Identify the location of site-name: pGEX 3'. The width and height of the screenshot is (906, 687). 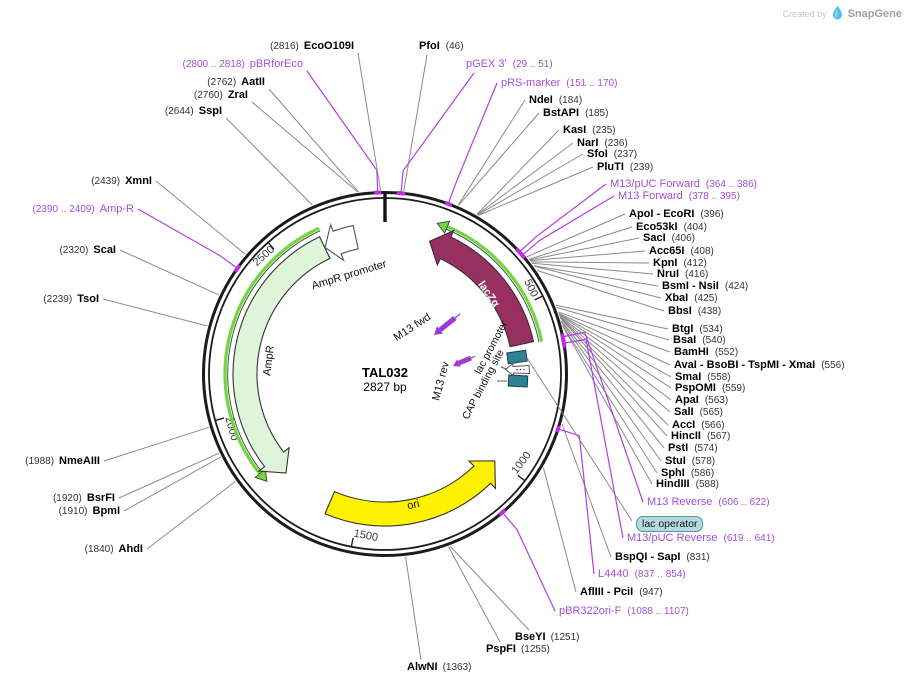
(486, 64).